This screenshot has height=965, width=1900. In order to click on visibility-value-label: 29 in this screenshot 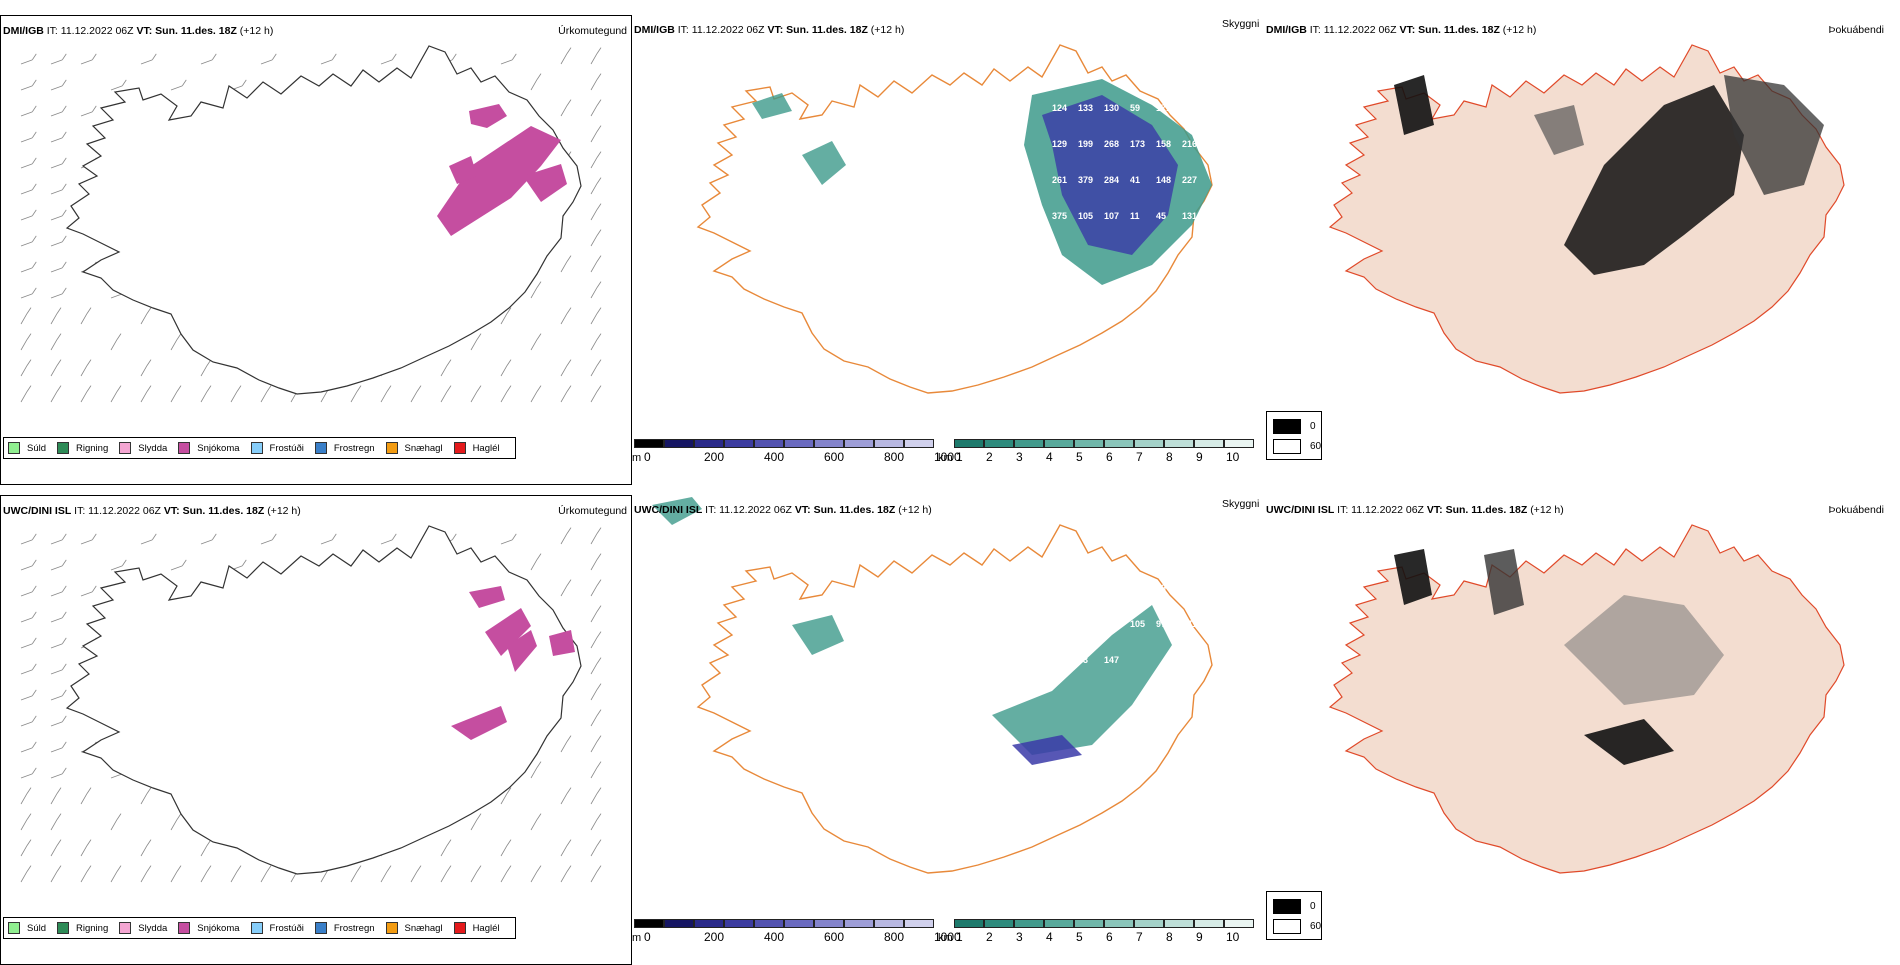, I will do `click(1161, 588)`.